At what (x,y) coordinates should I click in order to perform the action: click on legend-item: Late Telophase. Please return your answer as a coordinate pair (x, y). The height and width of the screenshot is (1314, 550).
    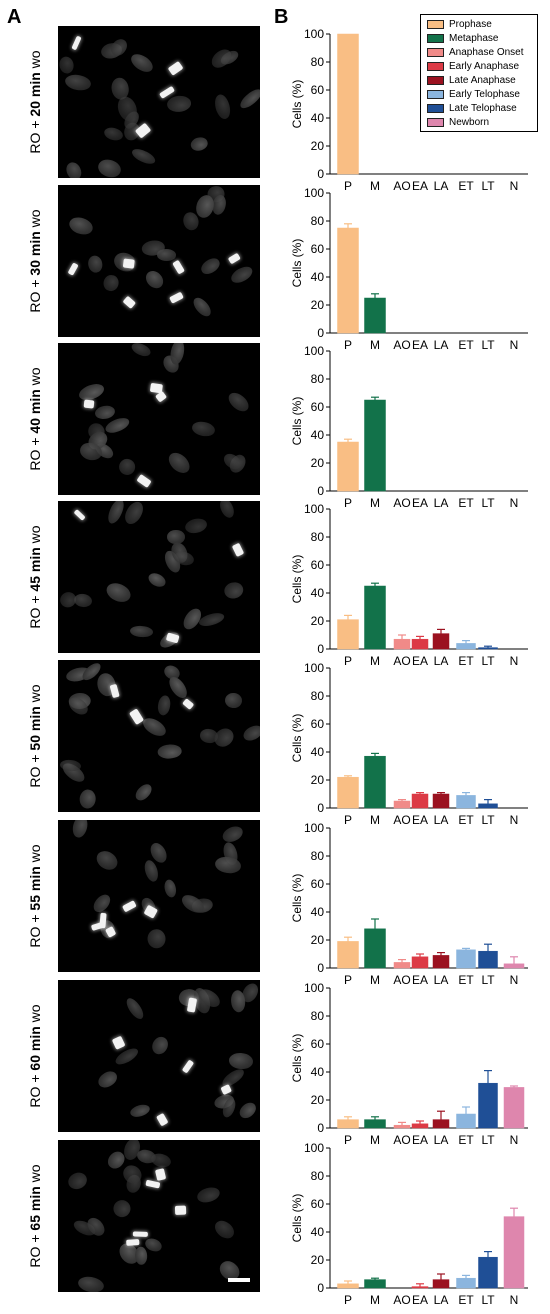
    Looking at the image, I should click on (472, 108).